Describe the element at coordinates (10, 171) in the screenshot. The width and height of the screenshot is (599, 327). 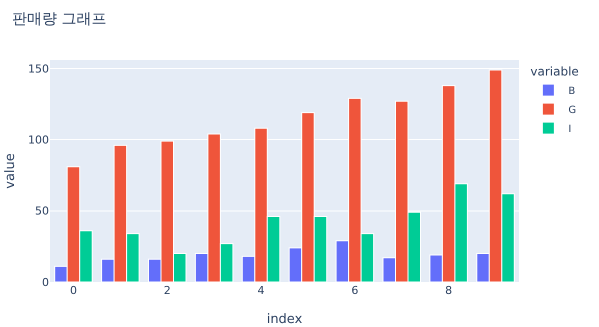
I see `y-axis-title: value` at that location.